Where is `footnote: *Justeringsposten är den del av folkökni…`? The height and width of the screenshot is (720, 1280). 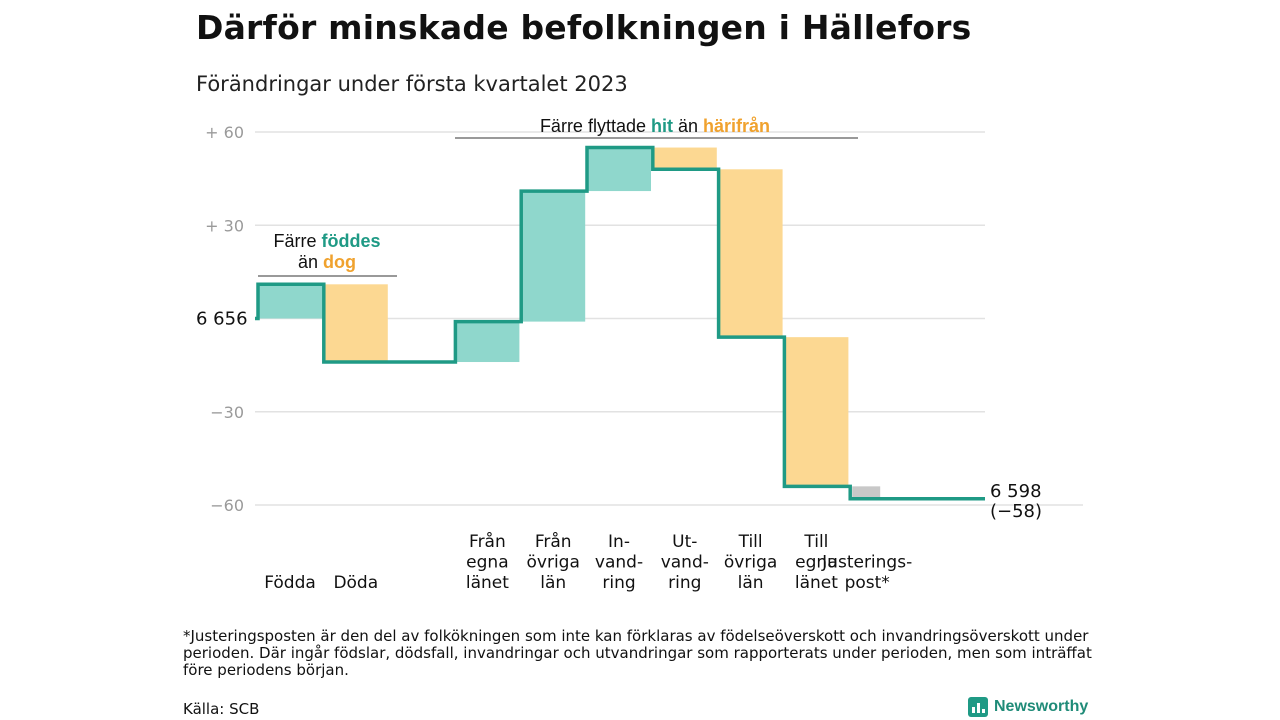 footnote: *Justeringsposten är den del av folkökni… is located at coordinates (637, 653).